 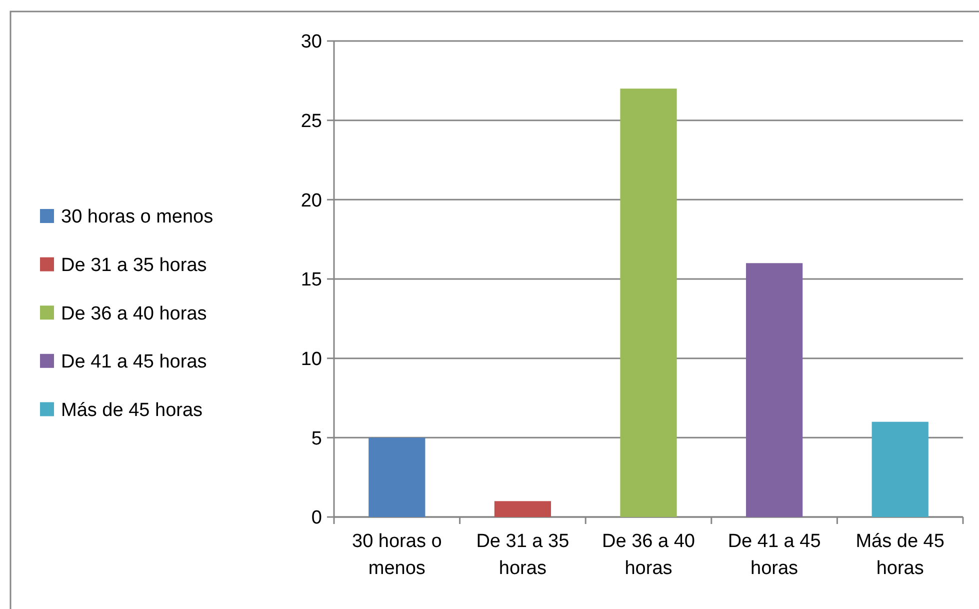 I want to click on legend-label: De 31 a 35 horas, so click(x=134, y=265).